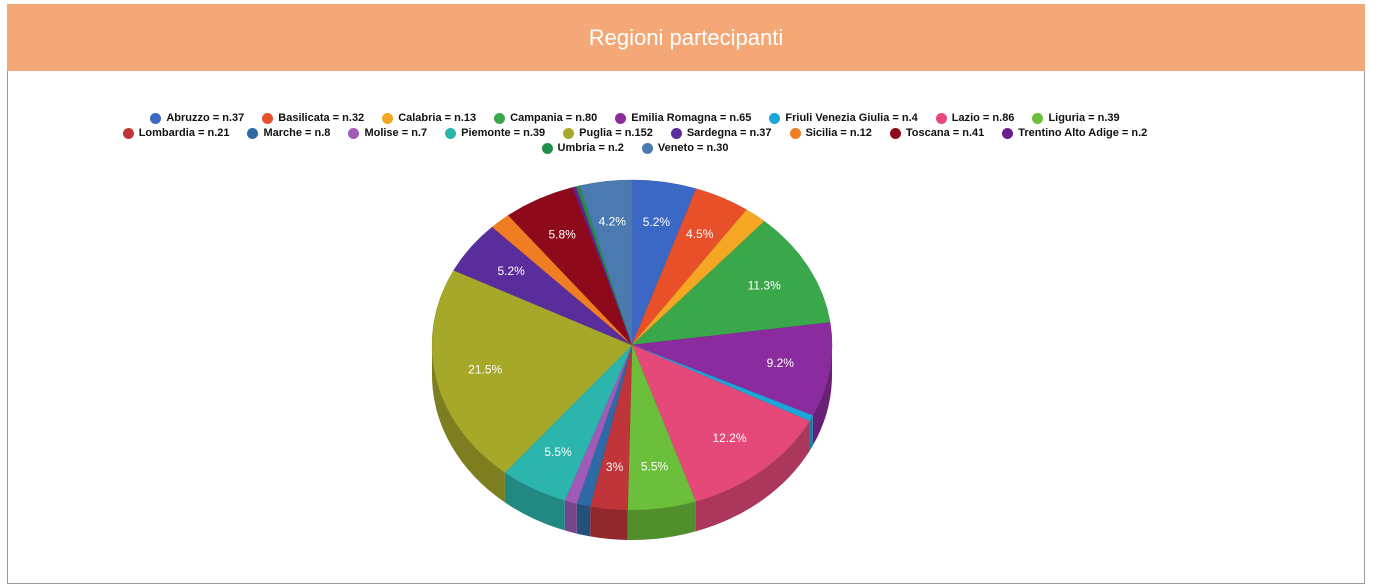  I want to click on legend-item: Friuli Venezia Giulia = n.4, so click(843, 118).